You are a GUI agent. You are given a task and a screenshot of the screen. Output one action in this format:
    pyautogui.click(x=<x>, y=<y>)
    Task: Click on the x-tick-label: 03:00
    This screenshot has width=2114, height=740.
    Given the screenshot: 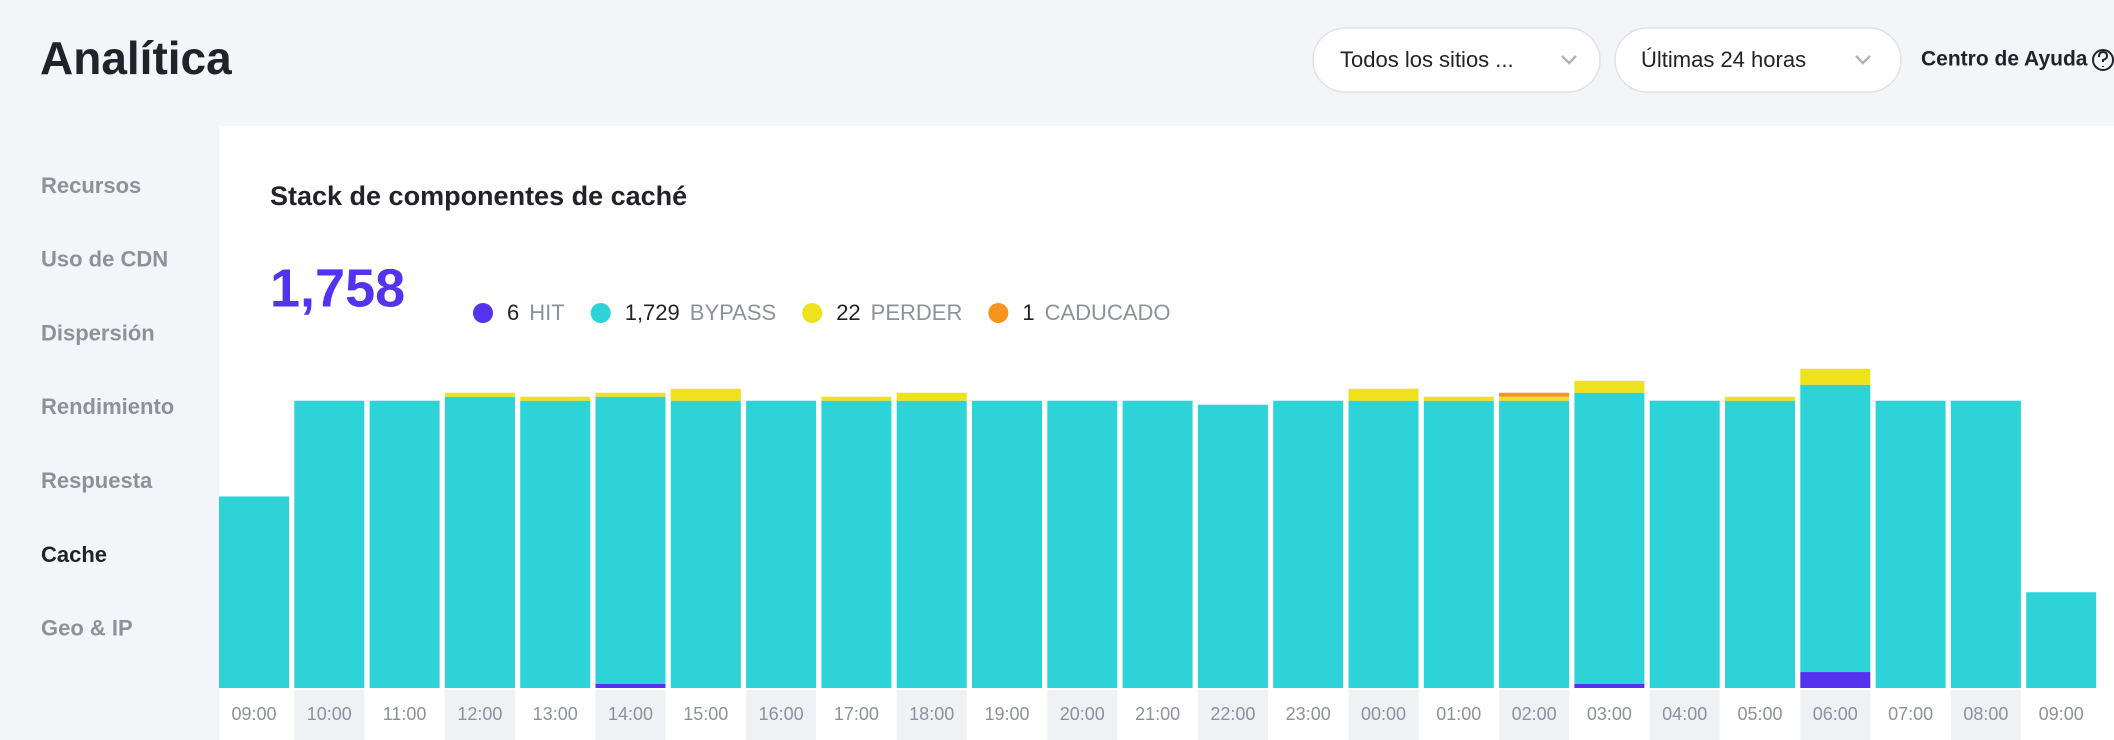 What is the action you would take?
    pyautogui.click(x=1609, y=714)
    